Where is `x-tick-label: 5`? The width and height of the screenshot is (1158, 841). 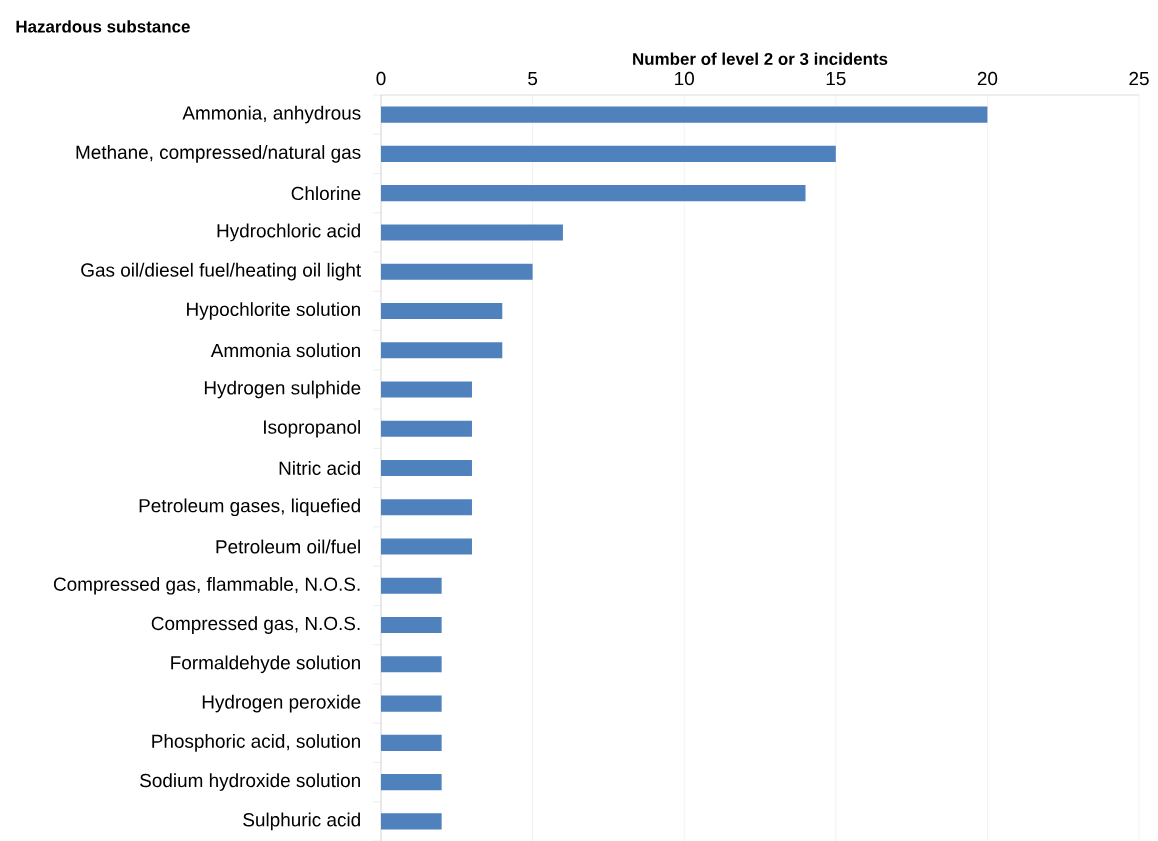 x-tick-label: 5 is located at coordinates (533, 79).